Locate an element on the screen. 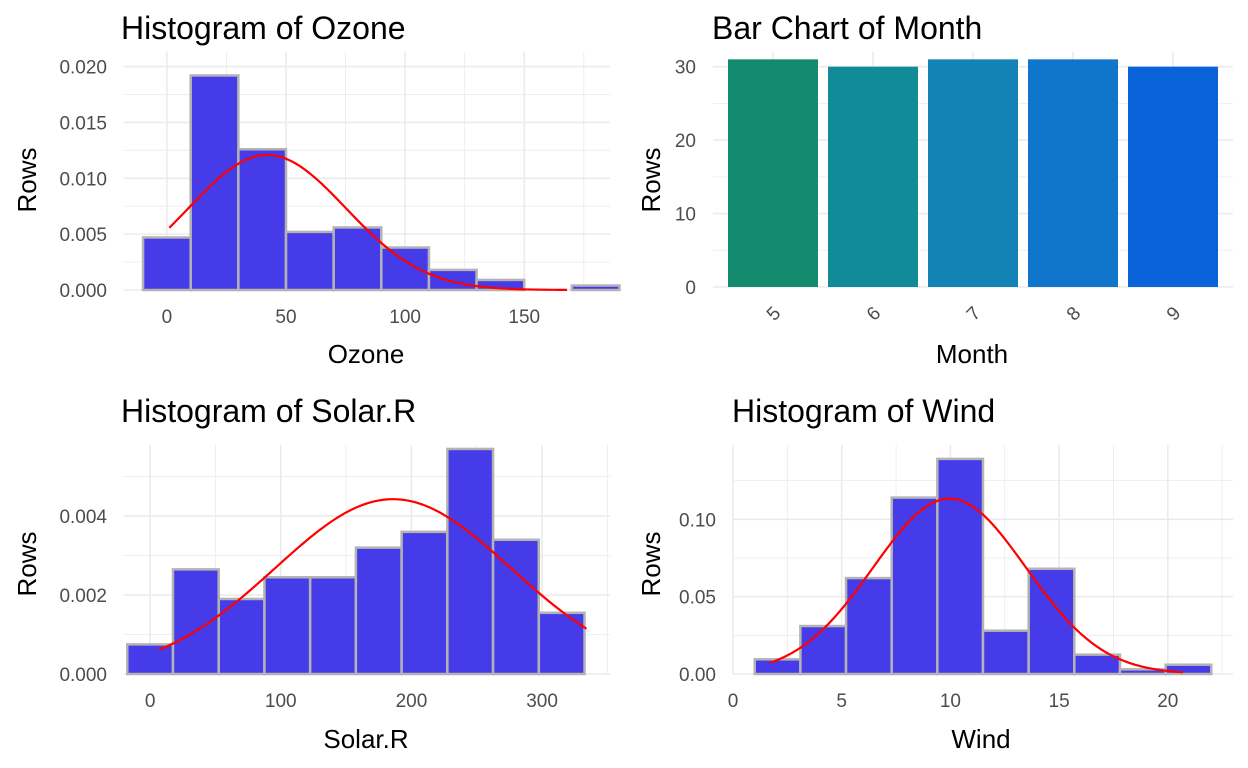  y-tick-label: 30 is located at coordinates (685, 68).